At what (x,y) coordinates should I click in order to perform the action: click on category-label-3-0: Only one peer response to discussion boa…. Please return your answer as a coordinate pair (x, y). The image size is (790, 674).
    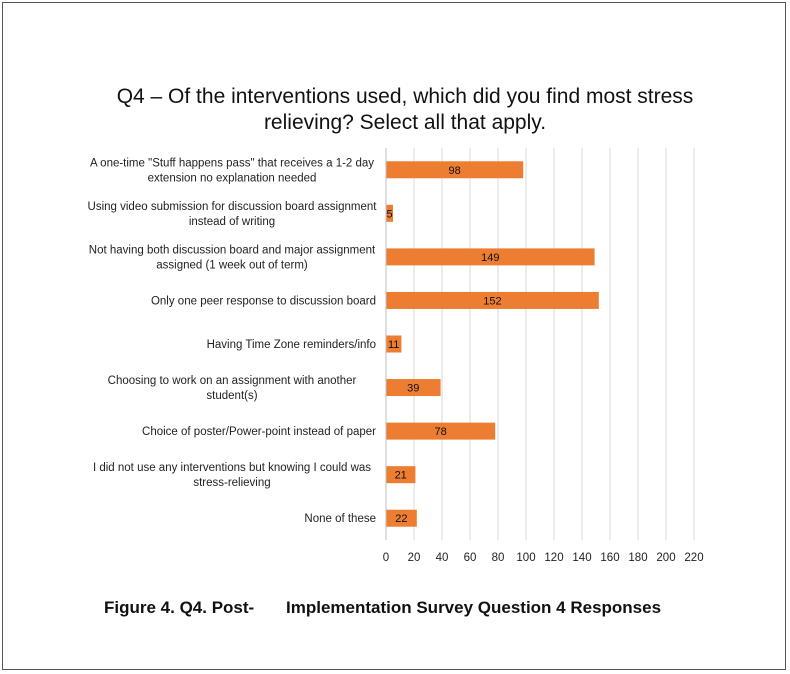
    Looking at the image, I should click on (263, 301).